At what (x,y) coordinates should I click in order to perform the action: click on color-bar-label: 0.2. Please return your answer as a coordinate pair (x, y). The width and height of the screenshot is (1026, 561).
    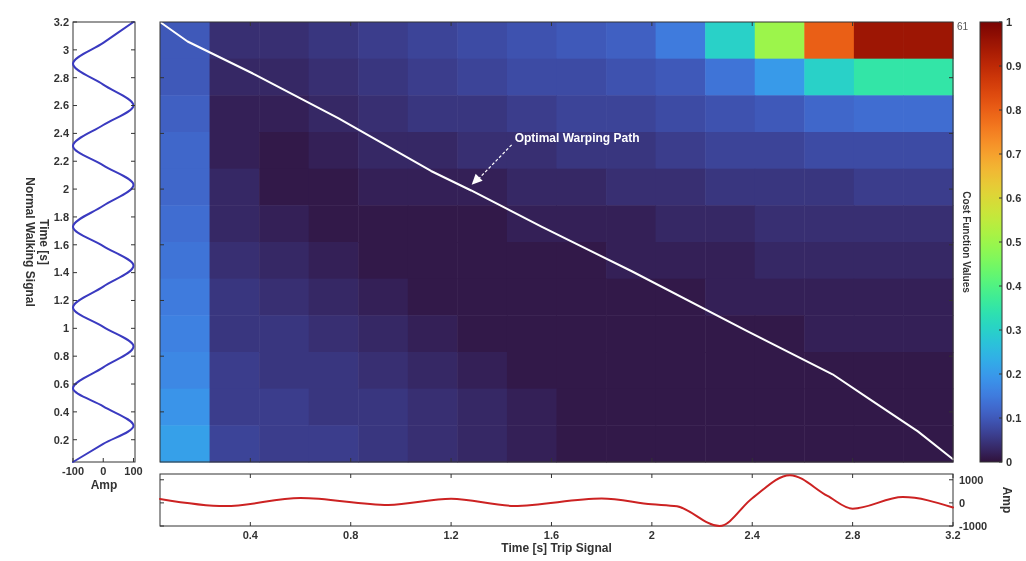
    Looking at the image, I should click on (1014, 373).